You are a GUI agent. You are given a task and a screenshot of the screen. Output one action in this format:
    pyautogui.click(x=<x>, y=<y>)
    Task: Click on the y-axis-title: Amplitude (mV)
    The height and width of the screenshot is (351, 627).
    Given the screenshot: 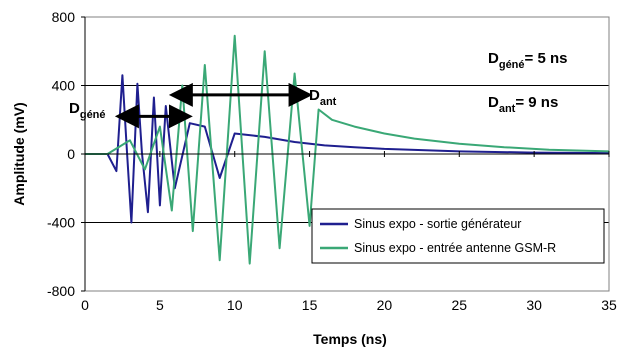 What is the action you would take?
    pyautogui.click(x=19, y=153)
    